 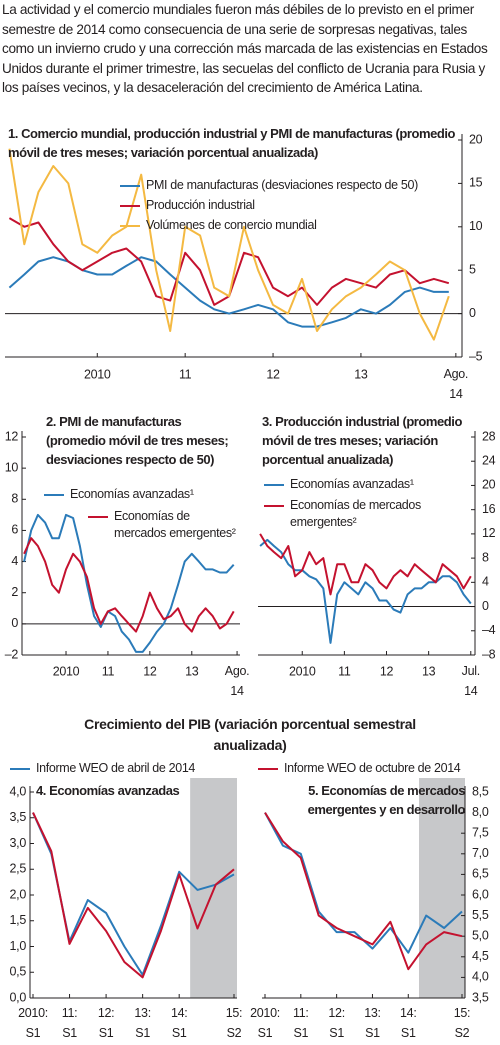 What do you see at coordinates (18, 920) in the screenshot?
I see `y-tick-label: 1,5` at bounding box center [18, 920].